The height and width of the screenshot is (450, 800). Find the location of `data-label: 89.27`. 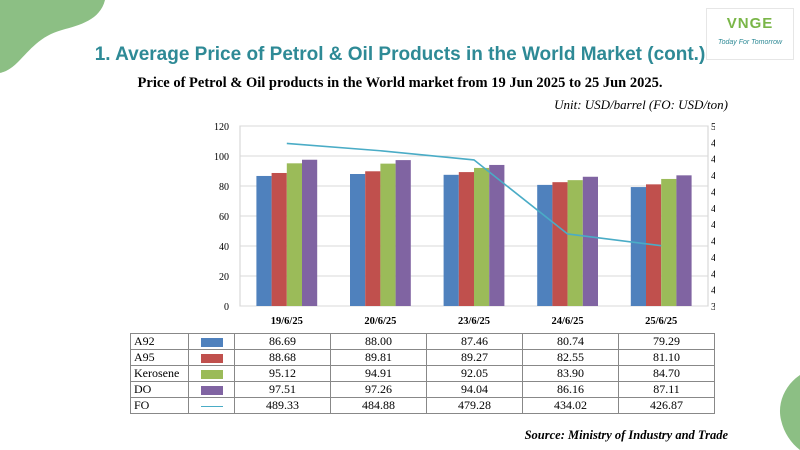

data-label: 89.27 is located at coordinates (474, 357).